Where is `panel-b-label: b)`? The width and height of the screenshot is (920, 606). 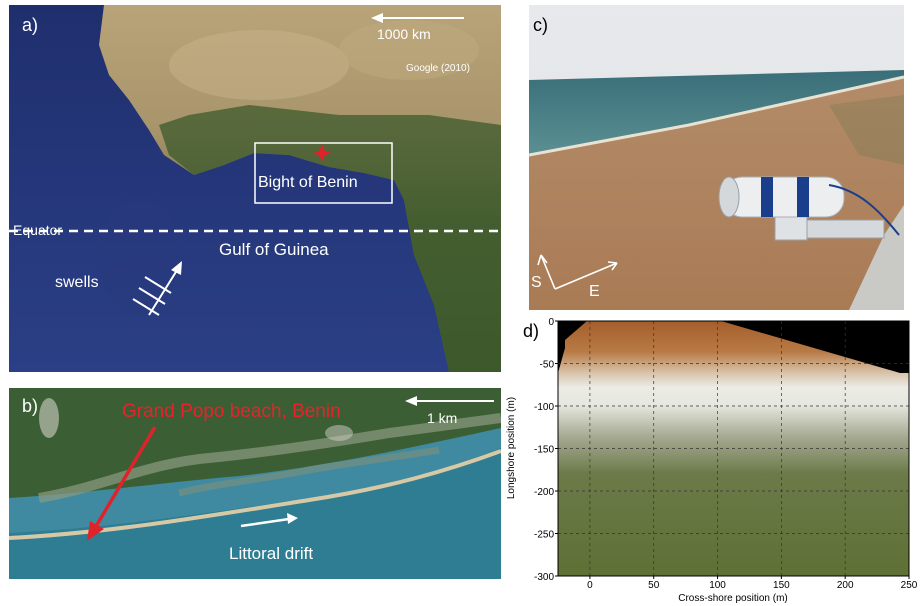
panel-b-label: b) is located at coordinates (30, 406).